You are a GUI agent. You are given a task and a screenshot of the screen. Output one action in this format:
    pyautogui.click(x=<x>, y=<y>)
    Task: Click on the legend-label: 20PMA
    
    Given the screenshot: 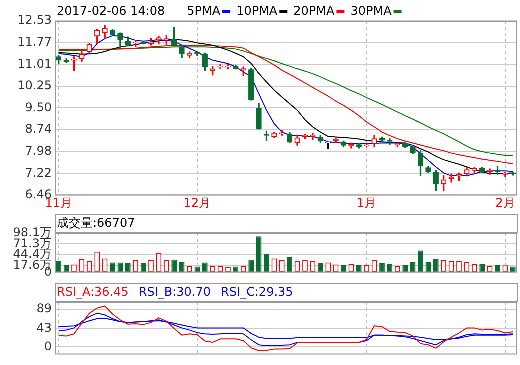 What is the action you would take?
    pyautogui.click(x=315, y=11)
    